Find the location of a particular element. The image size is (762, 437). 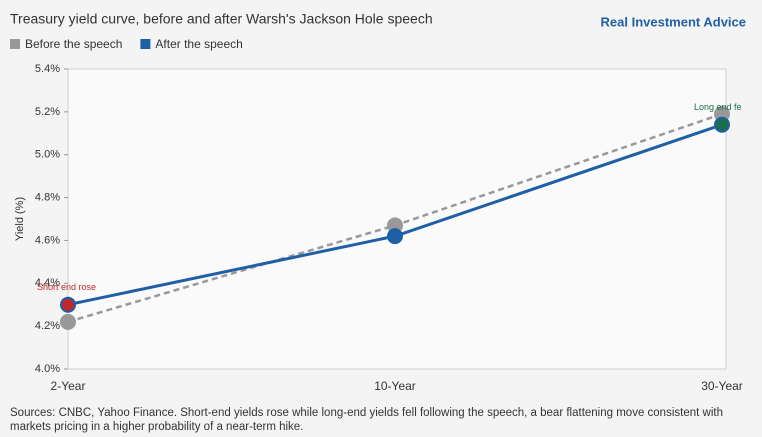

y-axis-label: Yield (%) is located at coordinates (20, 219).